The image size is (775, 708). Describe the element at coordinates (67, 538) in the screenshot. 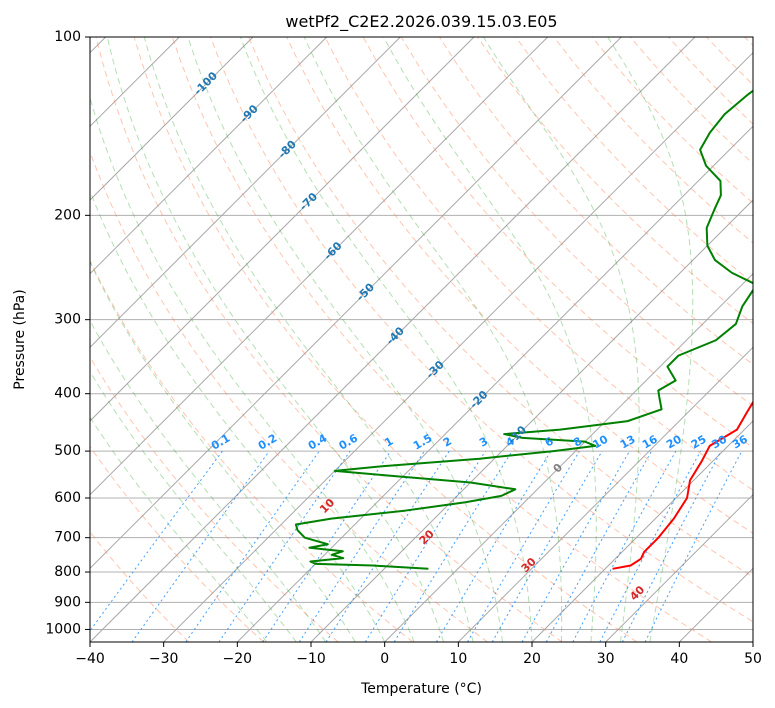

I see `y-tick-label: 700` at that location.